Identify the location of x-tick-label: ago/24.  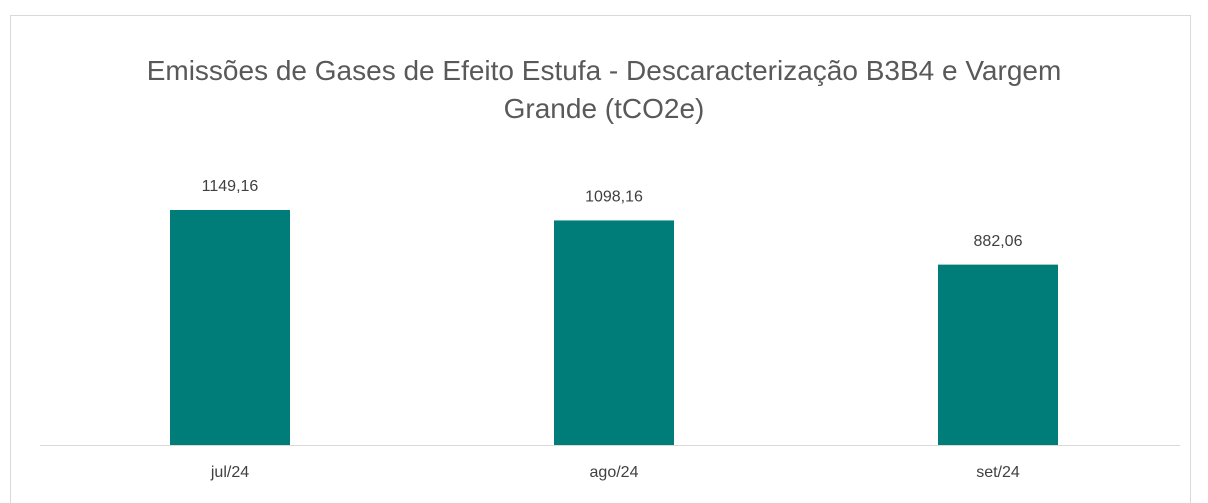
(614, 472).